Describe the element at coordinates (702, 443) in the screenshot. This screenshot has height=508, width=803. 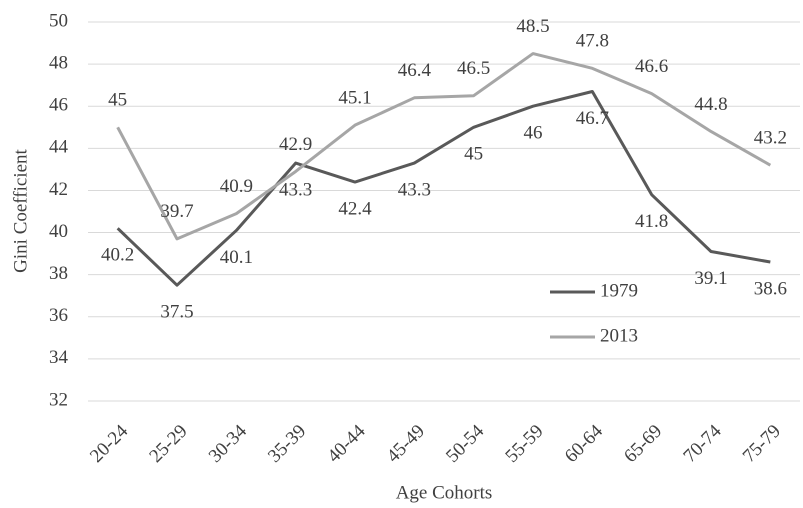
I see `x-tick-label: 70-74` at that location.